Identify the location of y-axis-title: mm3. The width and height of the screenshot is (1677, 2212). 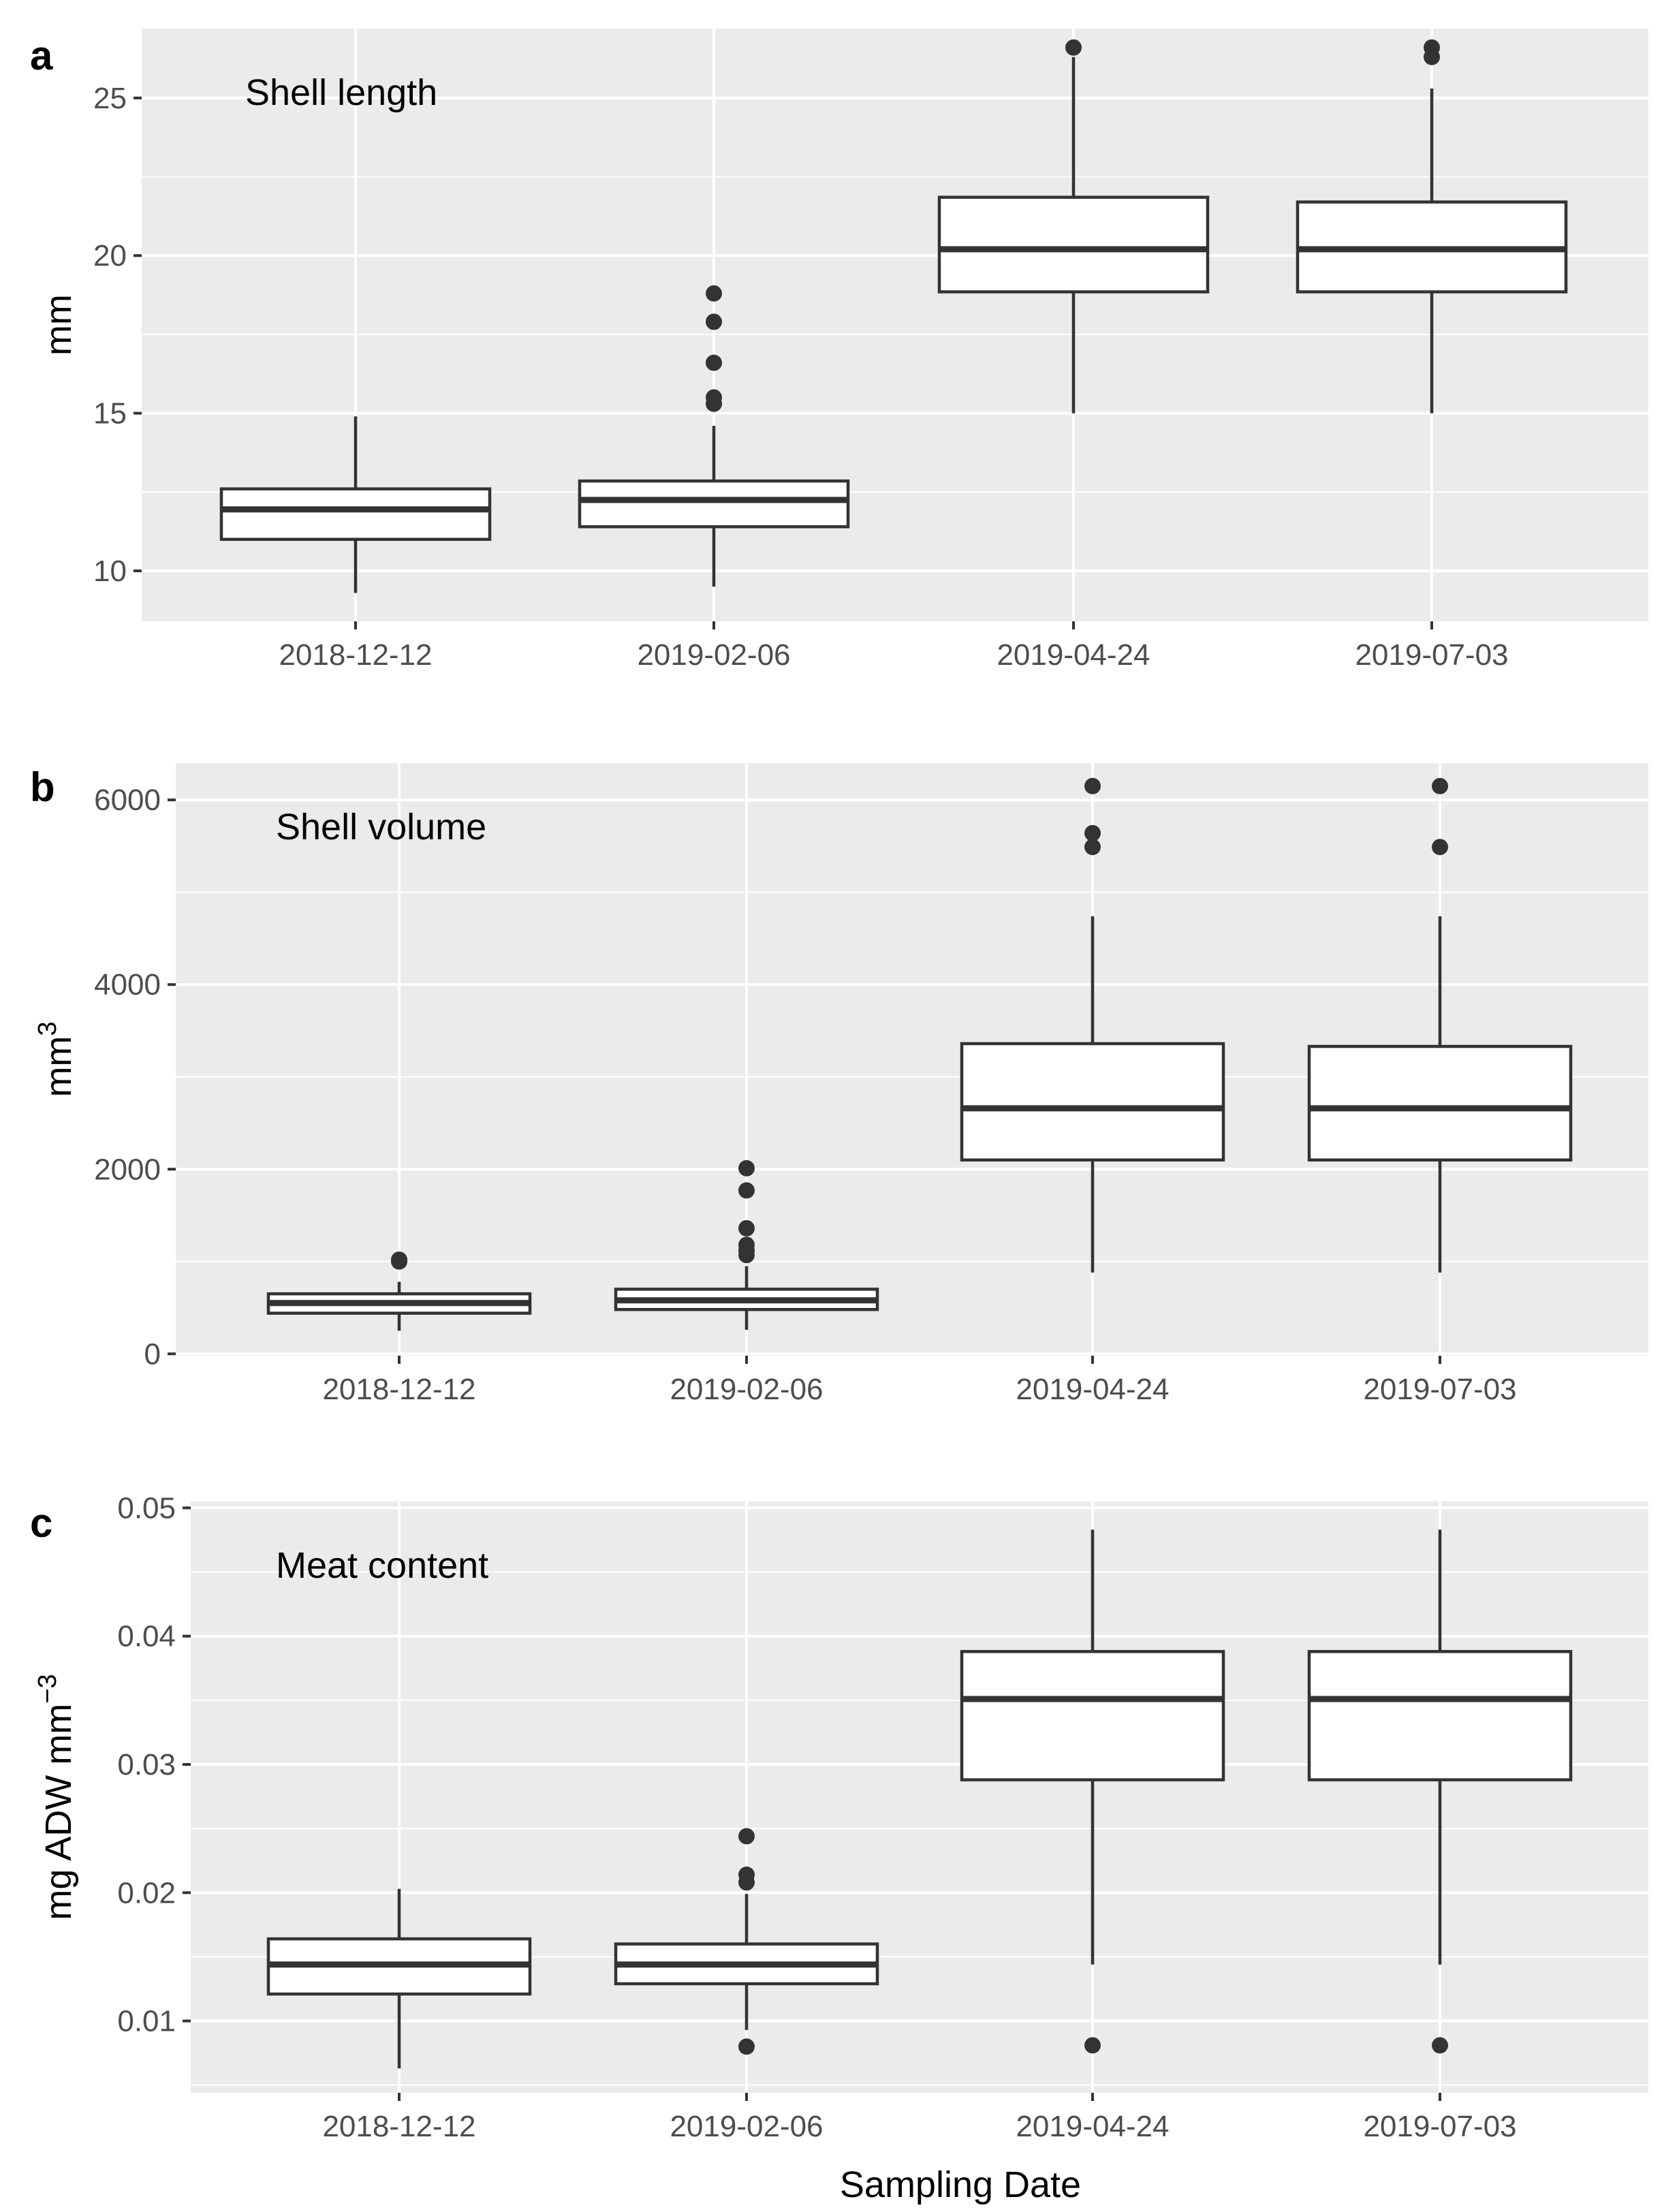
(56, 1059).